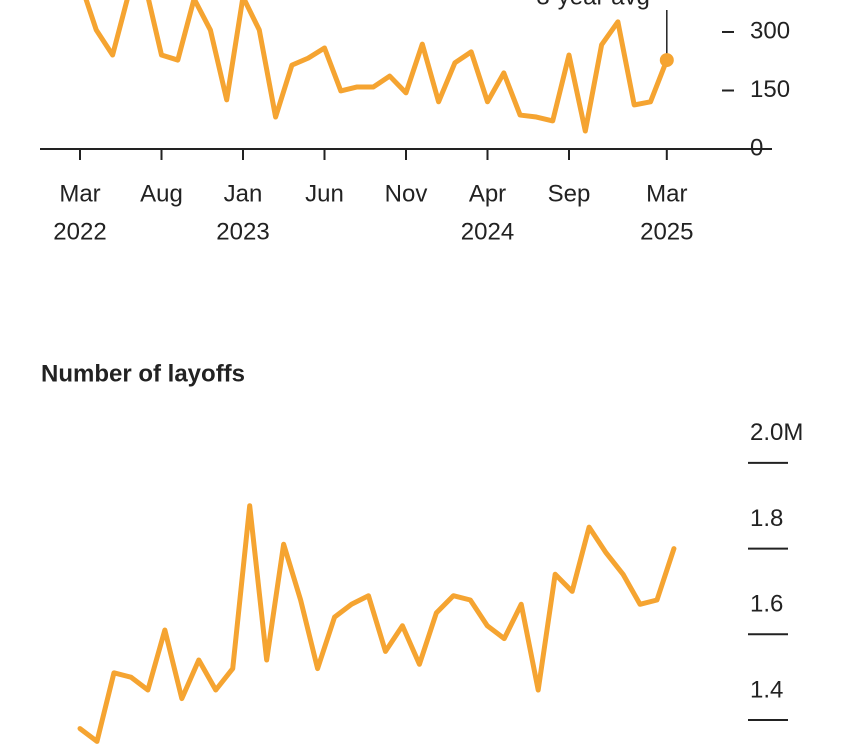 The height and width of the screenshot is (750, 865). What do you see at coordinates (770, 89) in the screenshot?
I see `y-tick-label: 150` at bounding box center [770, 89].